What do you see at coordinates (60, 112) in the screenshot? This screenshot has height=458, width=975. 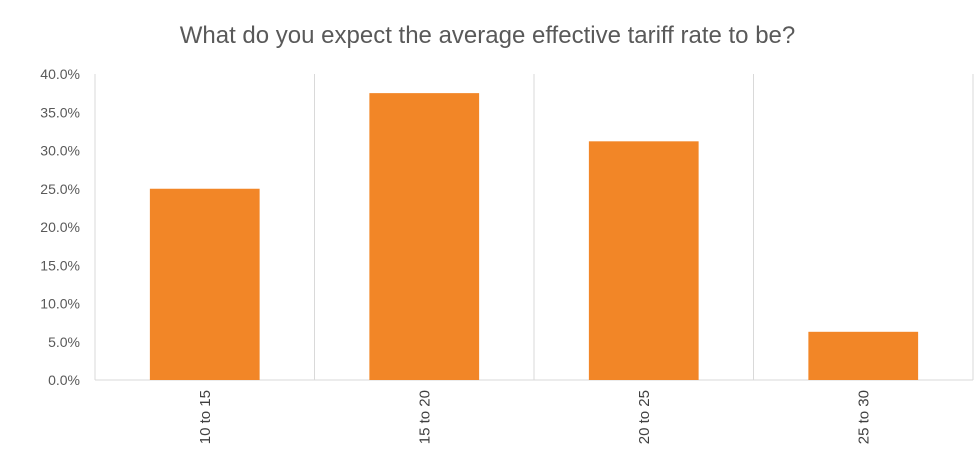 I see `y-tick-label: 35.0%` at bounding box center [60, 112].